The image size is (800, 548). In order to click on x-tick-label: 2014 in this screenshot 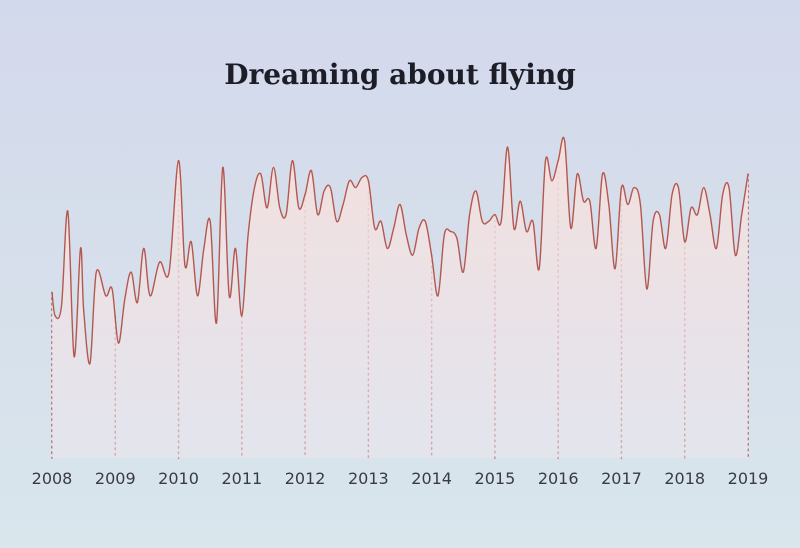, I will do `click(431, 478)`.